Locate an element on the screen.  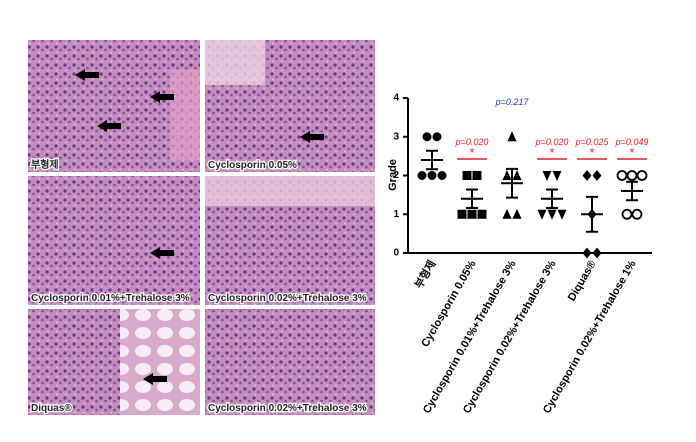
y-tick-label: 0 is located at coordinates (396, 253).